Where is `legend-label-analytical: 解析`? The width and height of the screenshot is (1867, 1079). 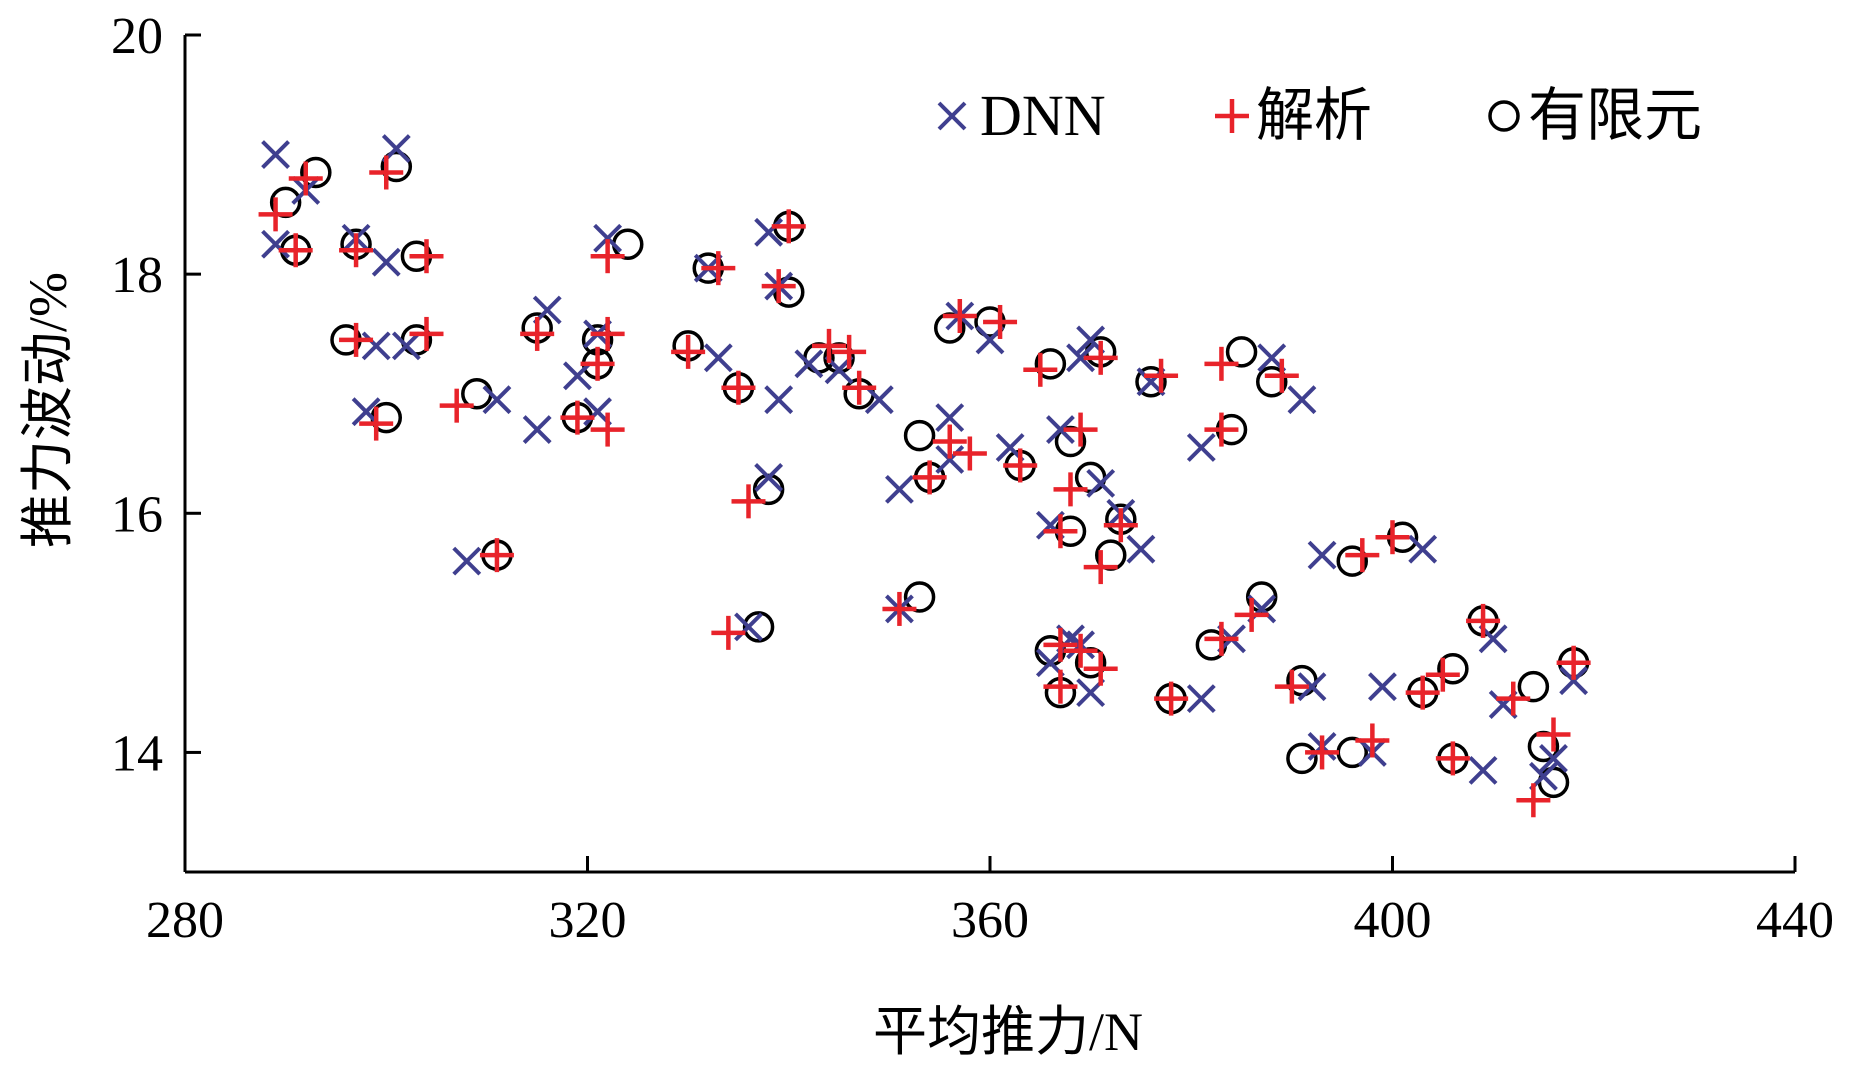
legend-label-analytical: 解析 is located at coordinates (1314, 115).